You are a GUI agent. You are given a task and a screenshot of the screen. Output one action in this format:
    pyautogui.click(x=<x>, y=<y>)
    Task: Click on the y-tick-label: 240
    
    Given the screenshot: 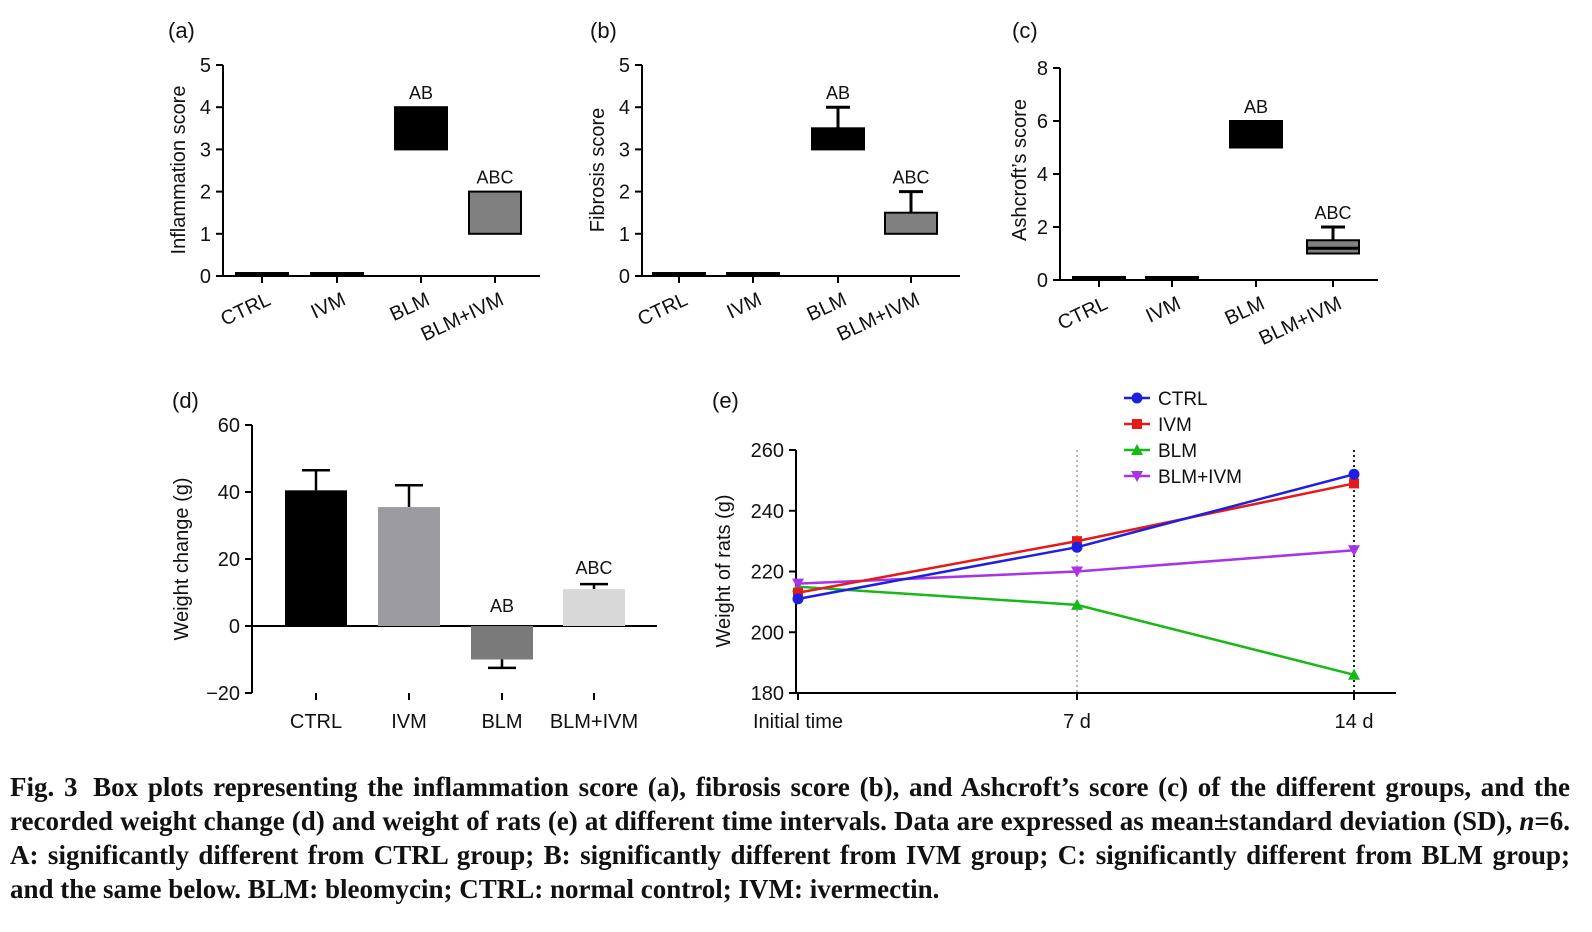 What is the action you would take?
    pyautogui.click(x=767, y=512)
    